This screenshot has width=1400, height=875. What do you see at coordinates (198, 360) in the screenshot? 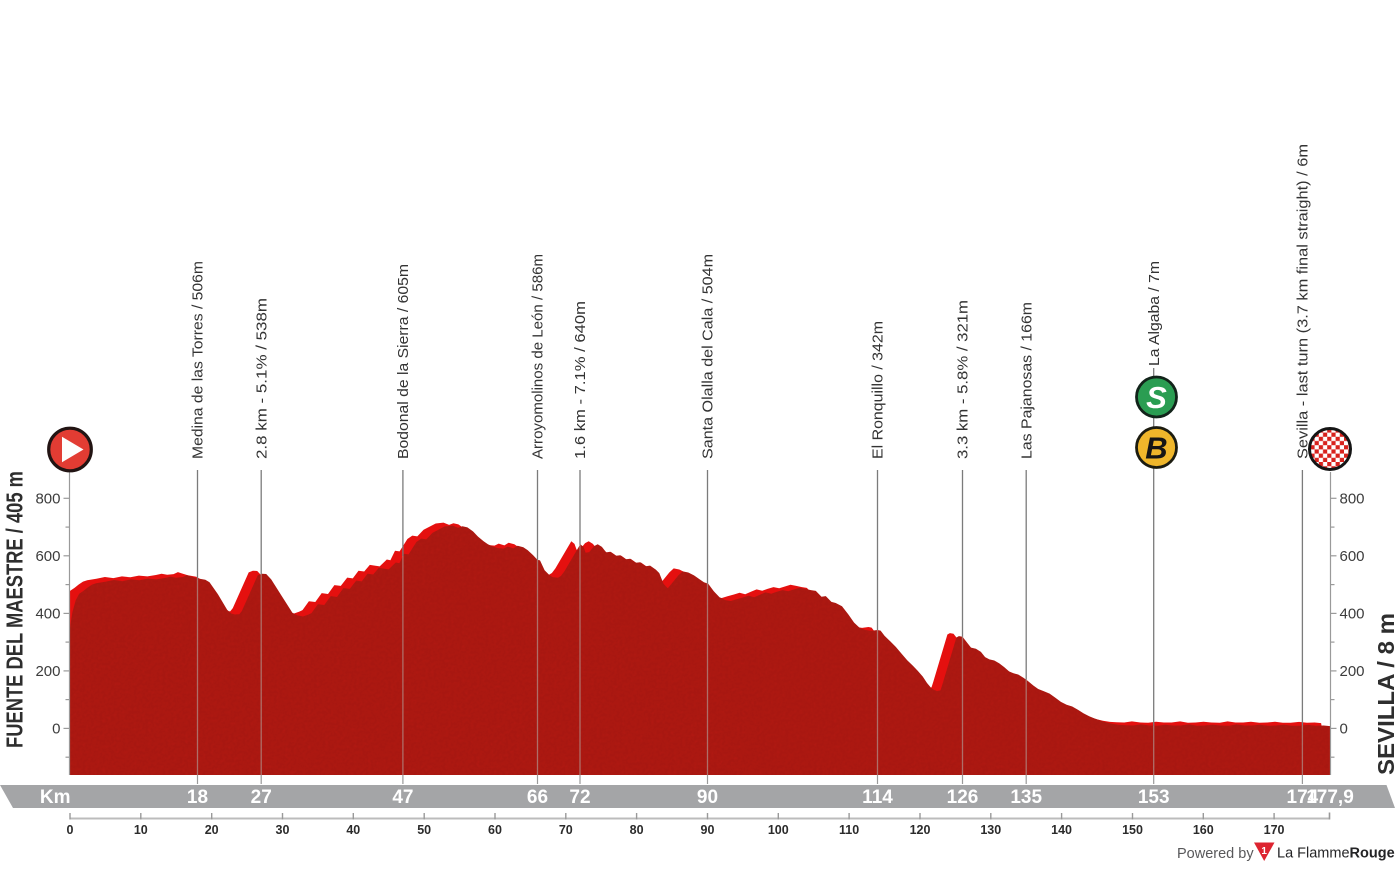
I see `svg-text: Medina de las Torres / 506m` at bounding box center [198, 360].